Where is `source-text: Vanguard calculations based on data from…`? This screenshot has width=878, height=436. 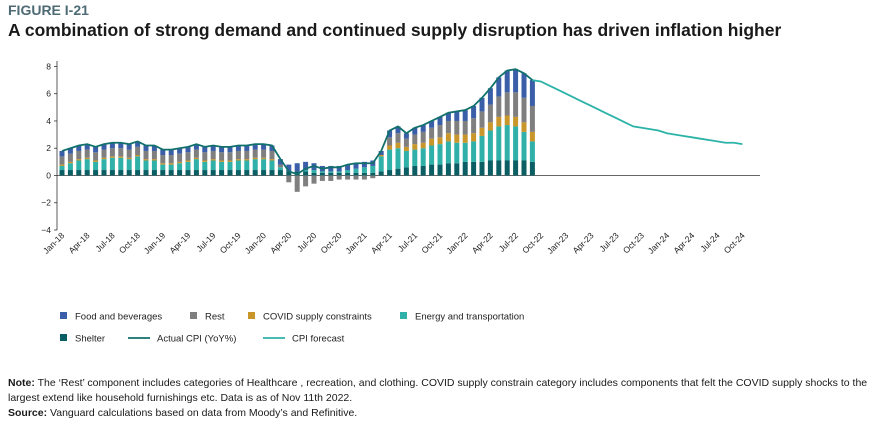 source-text: Vanguard calculations based on data from… is located at coordinates (204, 413).